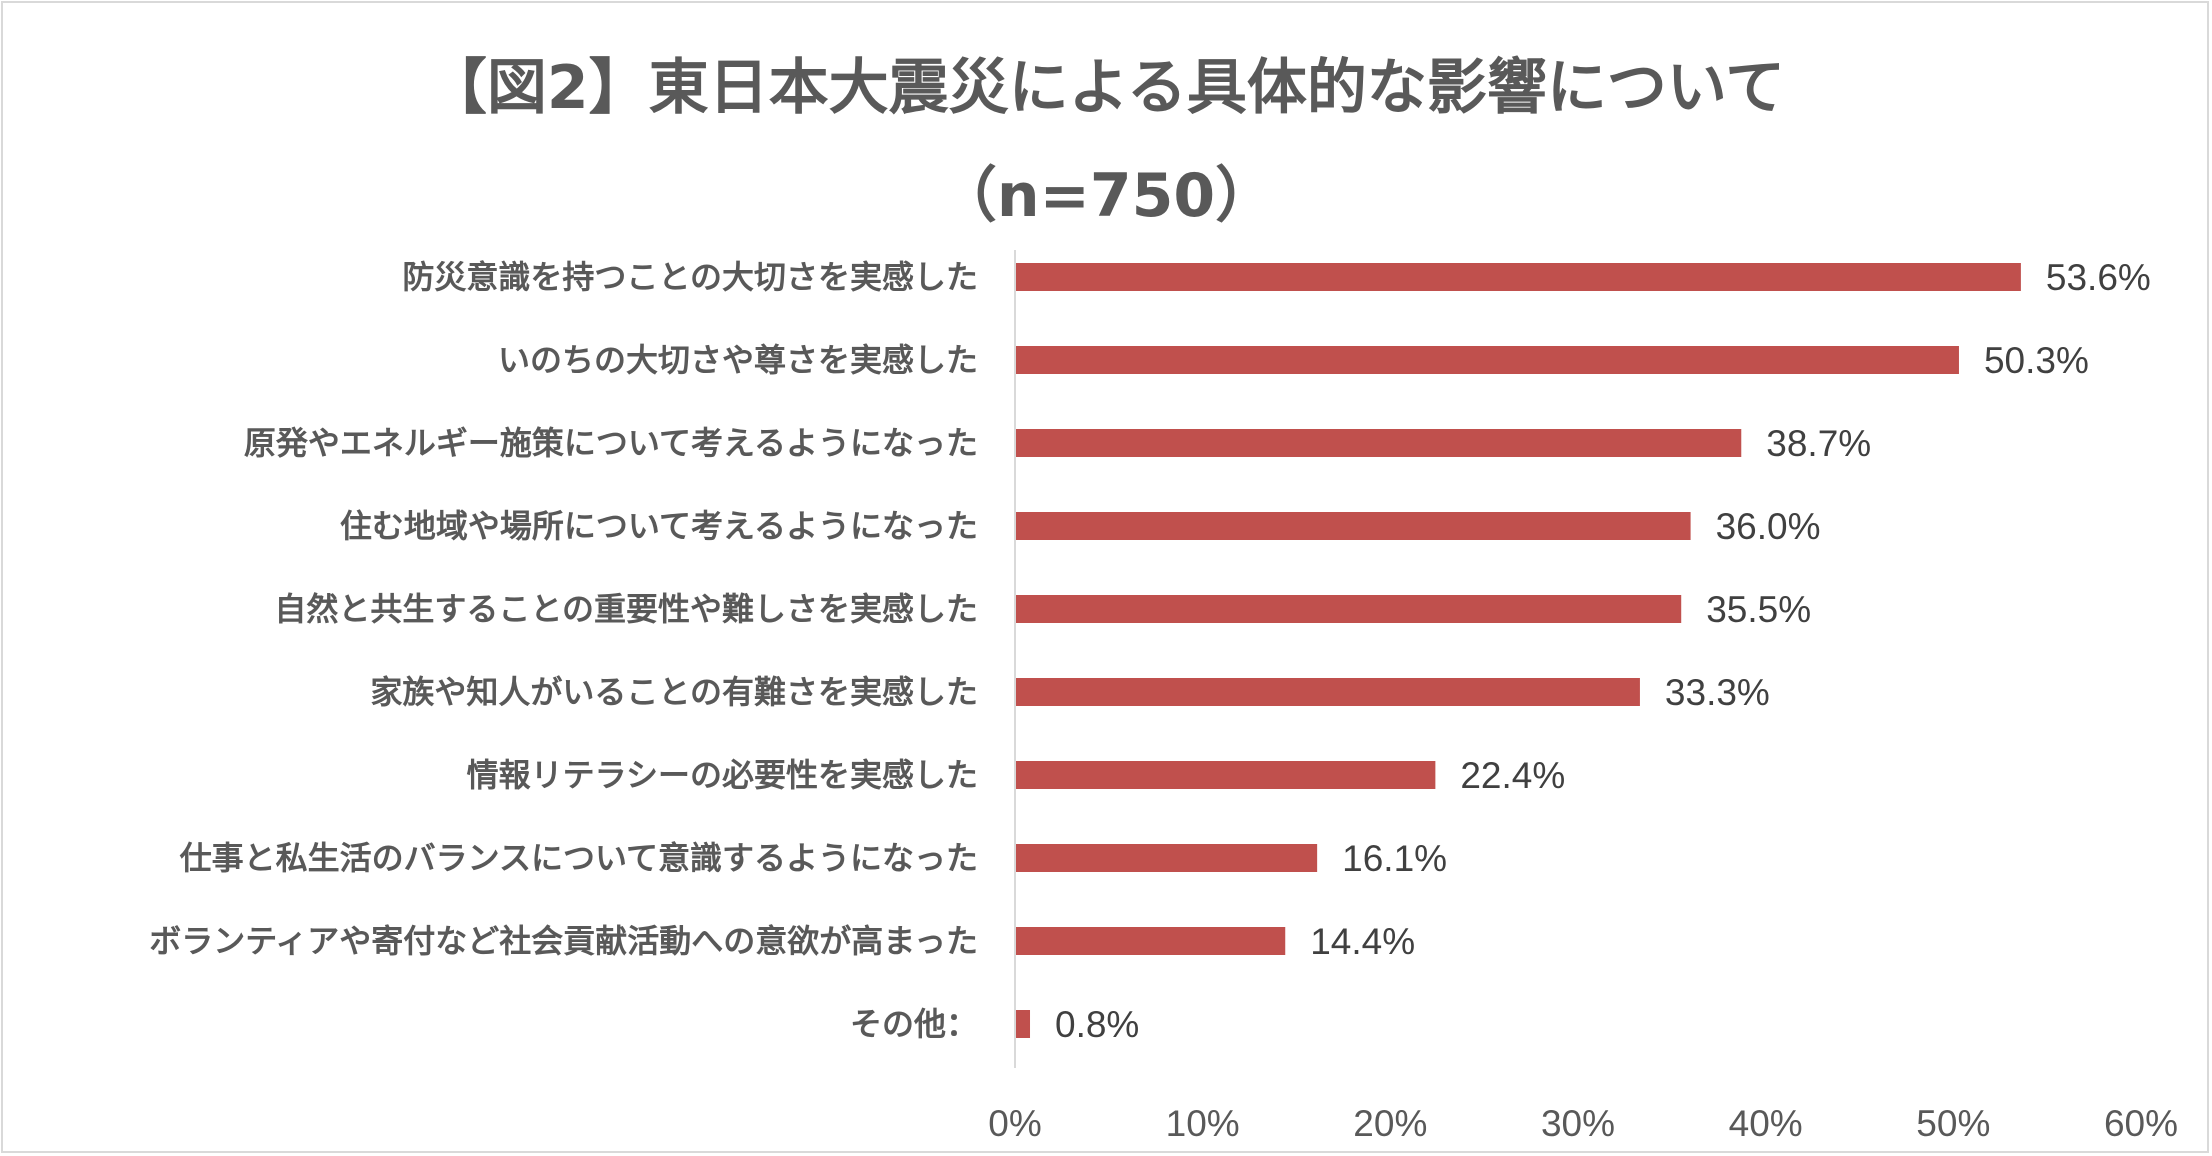  Describe the element at coordinates (674, 692) in the screenshot. I see `category-label: 家族や知人がいることの有難さを実感した` at that location.